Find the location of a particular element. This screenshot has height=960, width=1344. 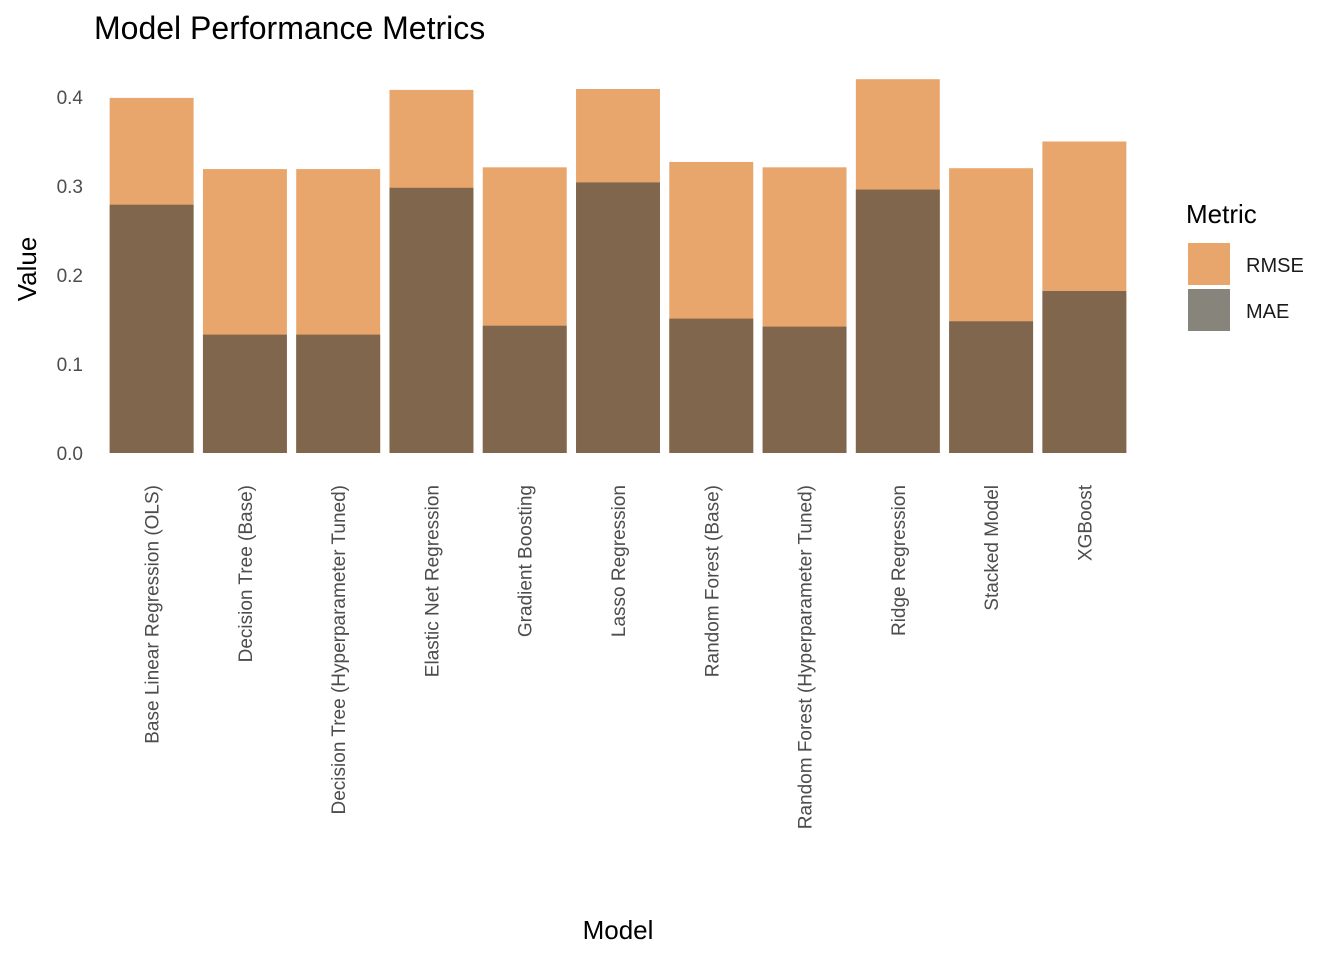

x-tick-label: XGBoost is located at coordinates (1085, 522).